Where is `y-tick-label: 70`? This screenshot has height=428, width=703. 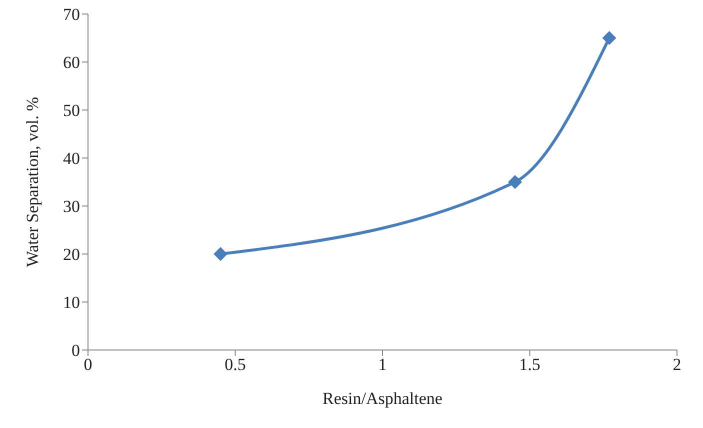
y-tick-label: 70 is located at coordinates (71, 14).